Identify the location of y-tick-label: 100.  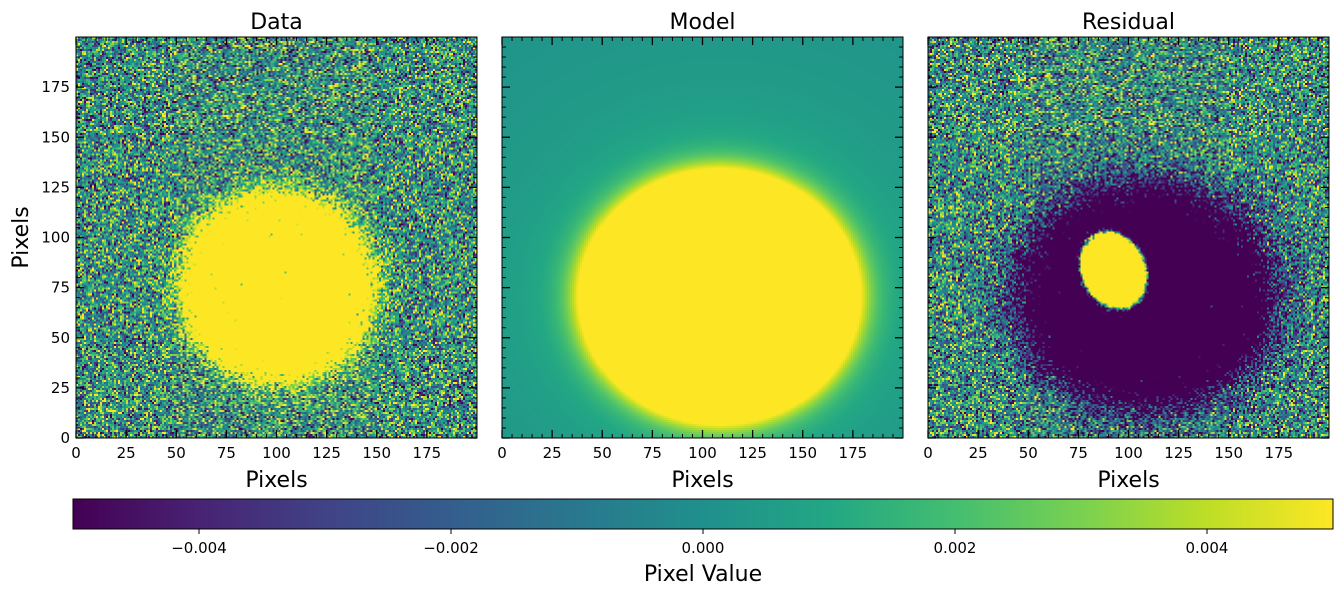
(55, 238).